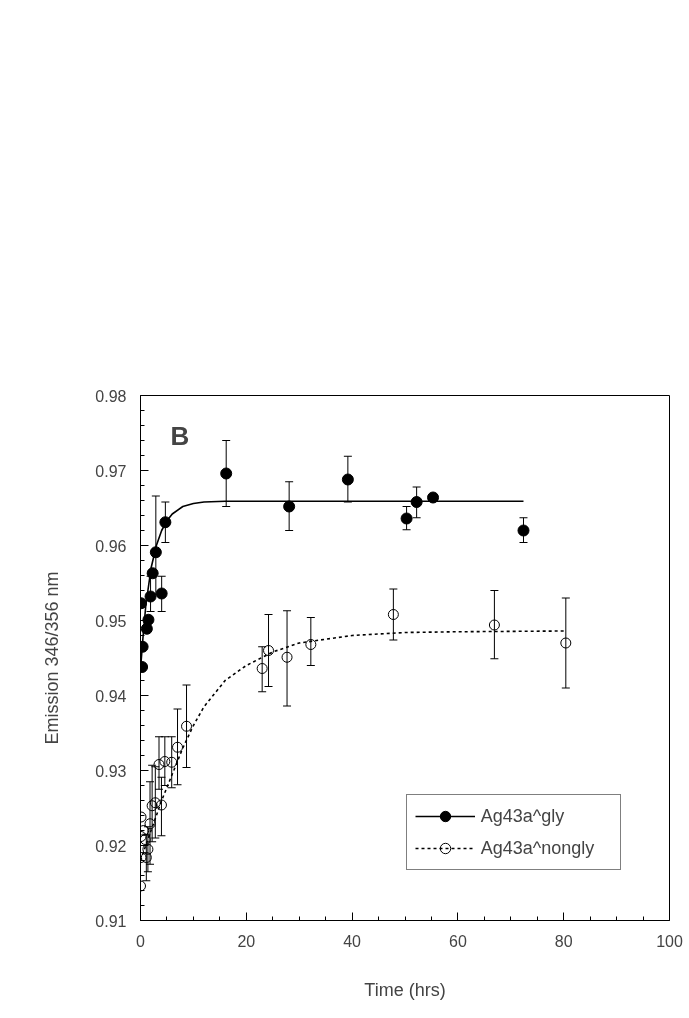 This screenshot has height=1018, width=689. What do you see at coordinates (111, 696) in the screenshot?
I see `y-tick-label: 0.94` at bounding box center [111, 696].